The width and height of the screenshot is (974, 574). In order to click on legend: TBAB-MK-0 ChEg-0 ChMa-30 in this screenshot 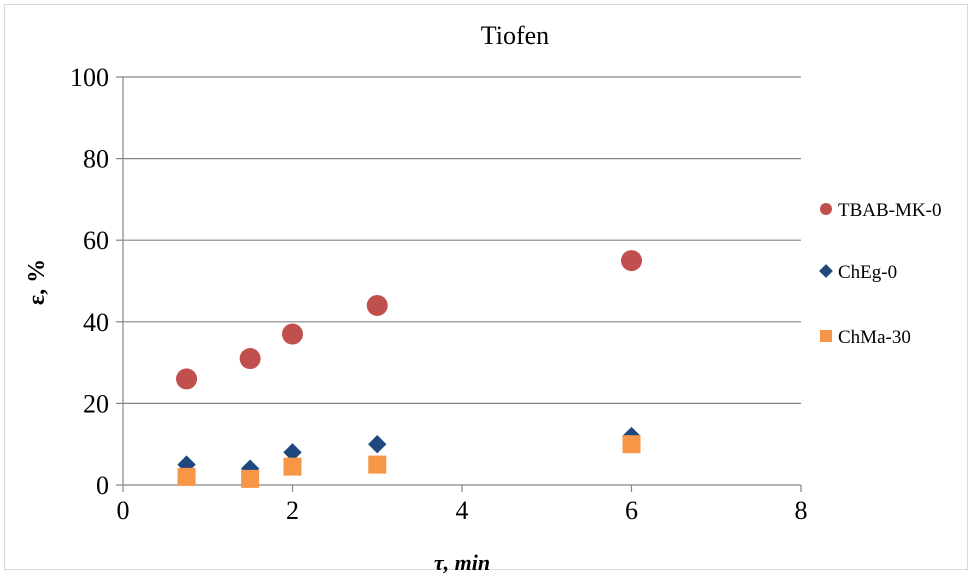, I will do `click(880, 274)`.